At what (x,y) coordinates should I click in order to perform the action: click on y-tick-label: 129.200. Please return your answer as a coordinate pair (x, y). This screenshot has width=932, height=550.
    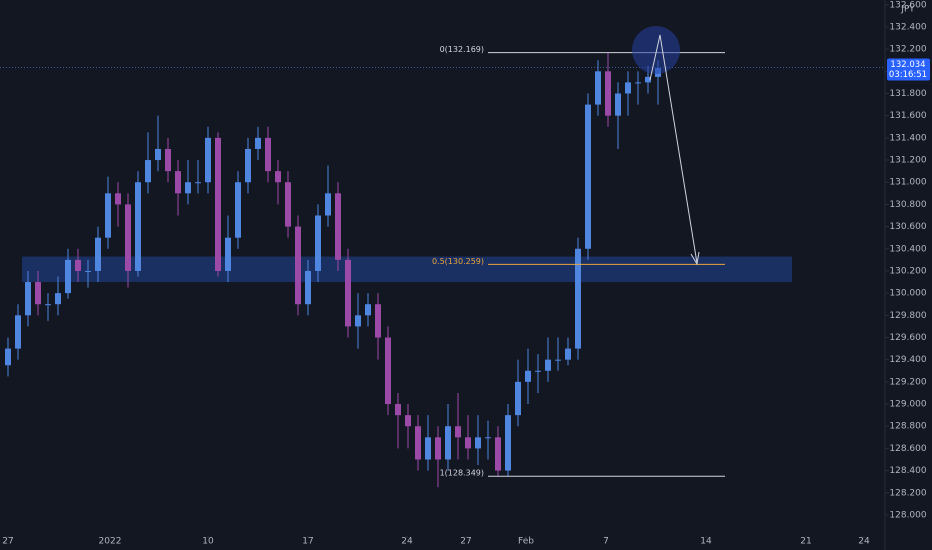
    Looking at the image, I should click on (907, 382).